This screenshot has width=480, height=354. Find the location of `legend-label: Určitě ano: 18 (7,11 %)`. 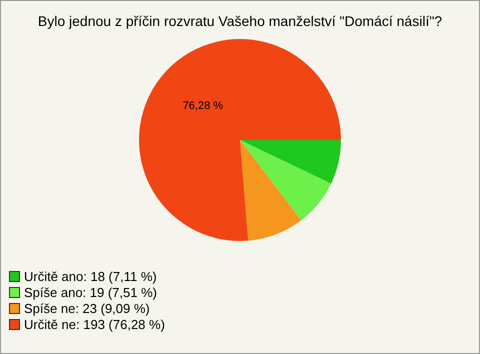

legend-label: Určitě ano: 18 (7,11 %) is located at coordinates (90, 277).